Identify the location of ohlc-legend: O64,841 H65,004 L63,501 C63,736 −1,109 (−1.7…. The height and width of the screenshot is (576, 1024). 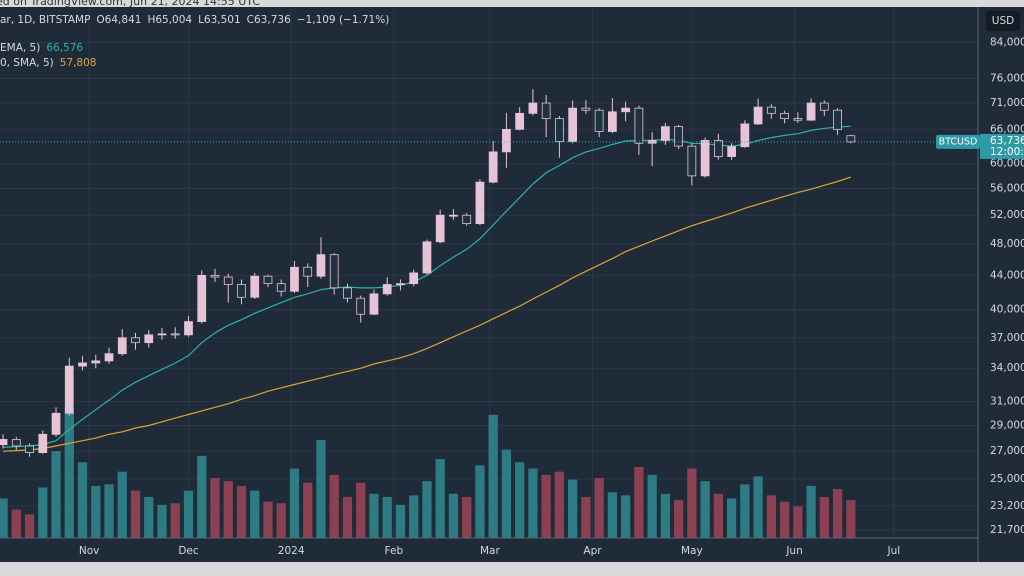
(242, 20).